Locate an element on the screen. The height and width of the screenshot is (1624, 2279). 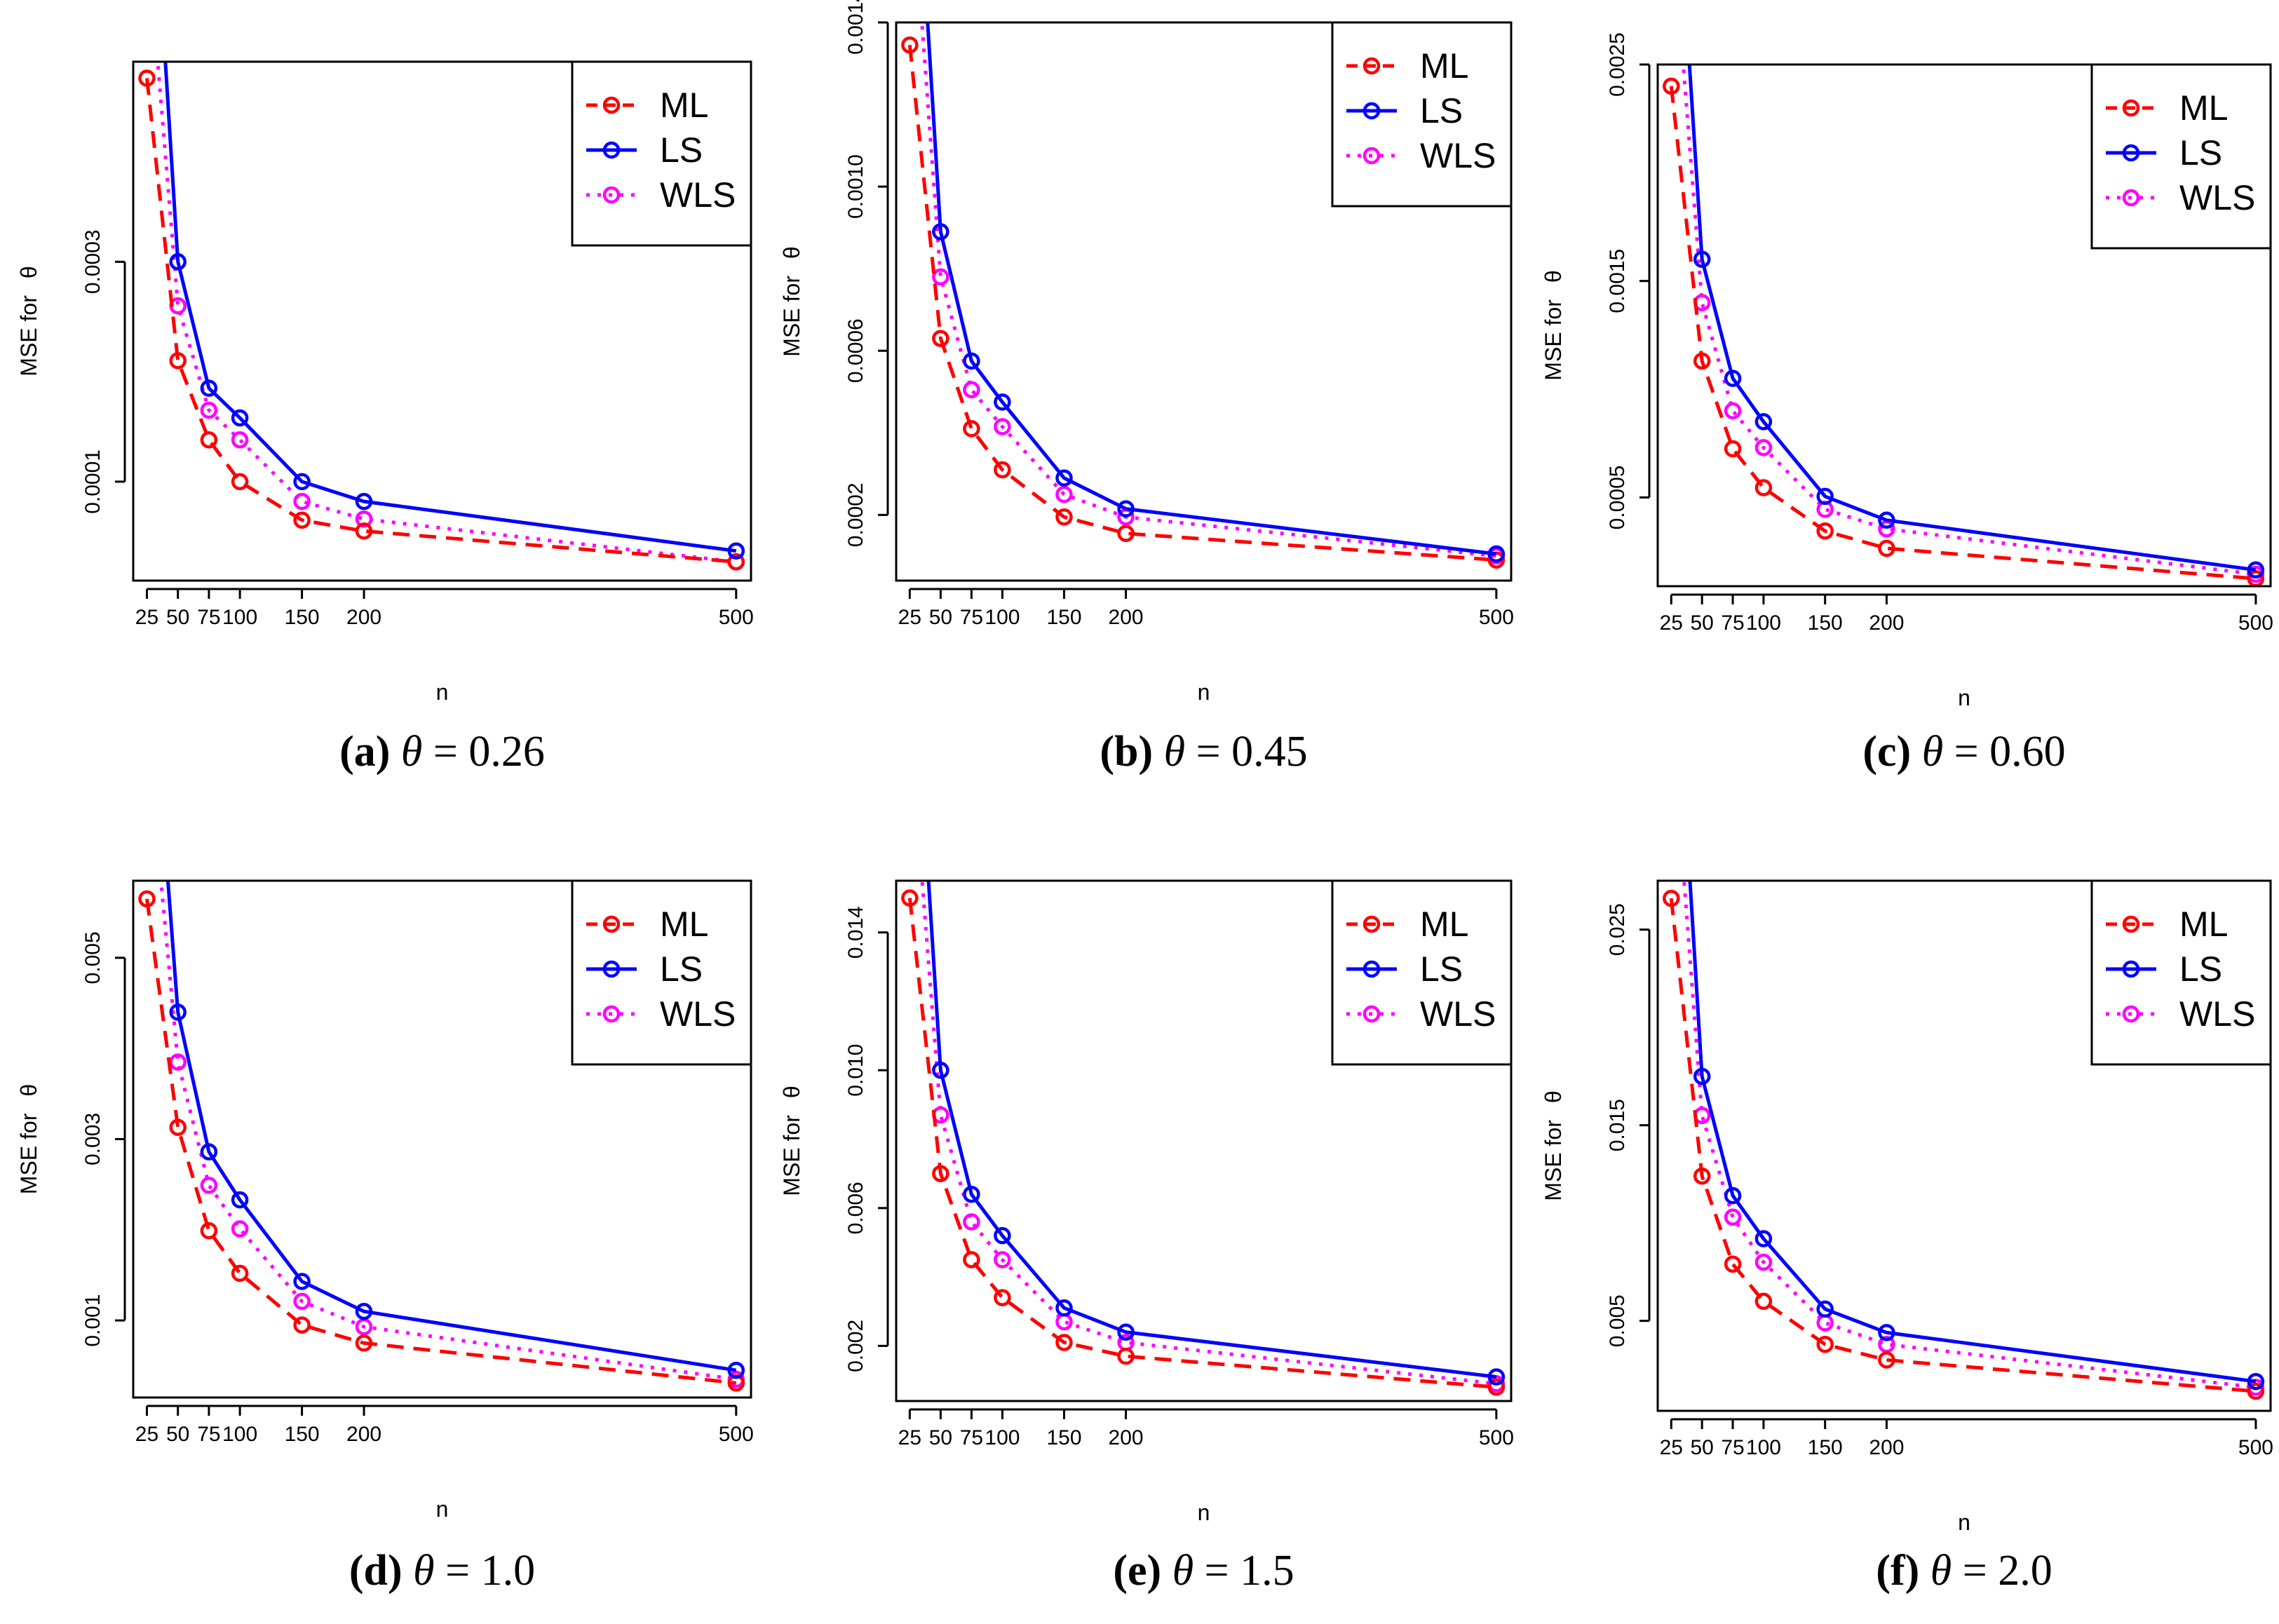
panel-a-legend-ml-marker is located at coordinates (611, 105).